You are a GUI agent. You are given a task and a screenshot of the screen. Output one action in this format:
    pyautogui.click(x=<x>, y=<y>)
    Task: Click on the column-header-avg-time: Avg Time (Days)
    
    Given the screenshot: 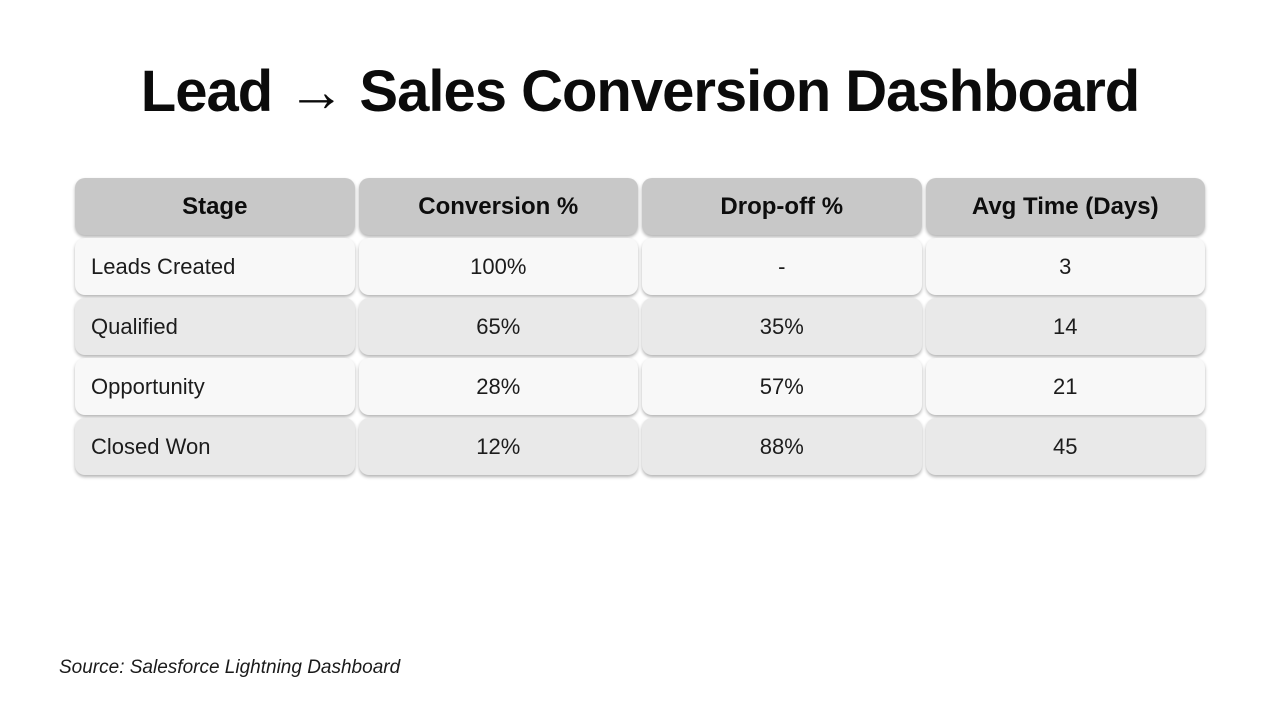 What is the action you would take?
    pyautogui.click(x=1065, y=206)
    